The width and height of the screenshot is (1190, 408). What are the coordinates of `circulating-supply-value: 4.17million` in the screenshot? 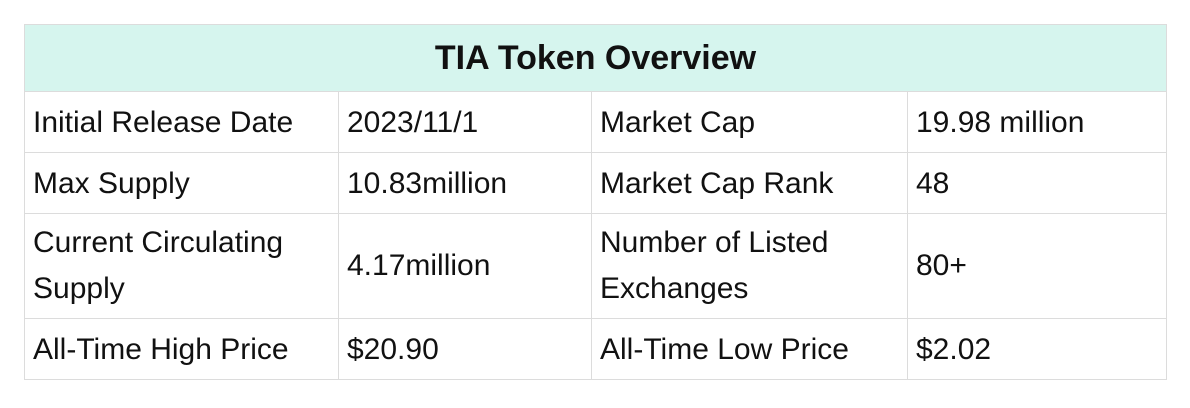 It's located at (465, 266).